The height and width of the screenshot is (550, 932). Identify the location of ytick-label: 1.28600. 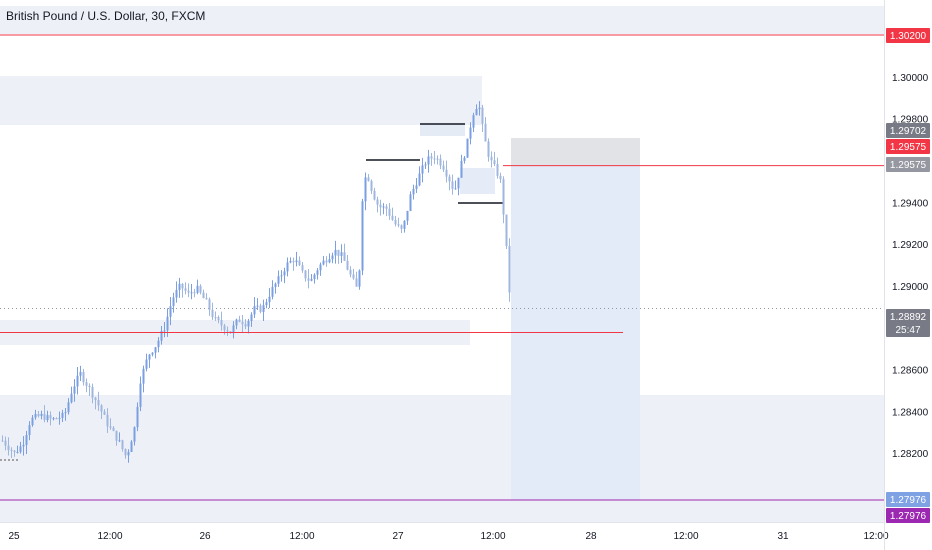
(910, 371).